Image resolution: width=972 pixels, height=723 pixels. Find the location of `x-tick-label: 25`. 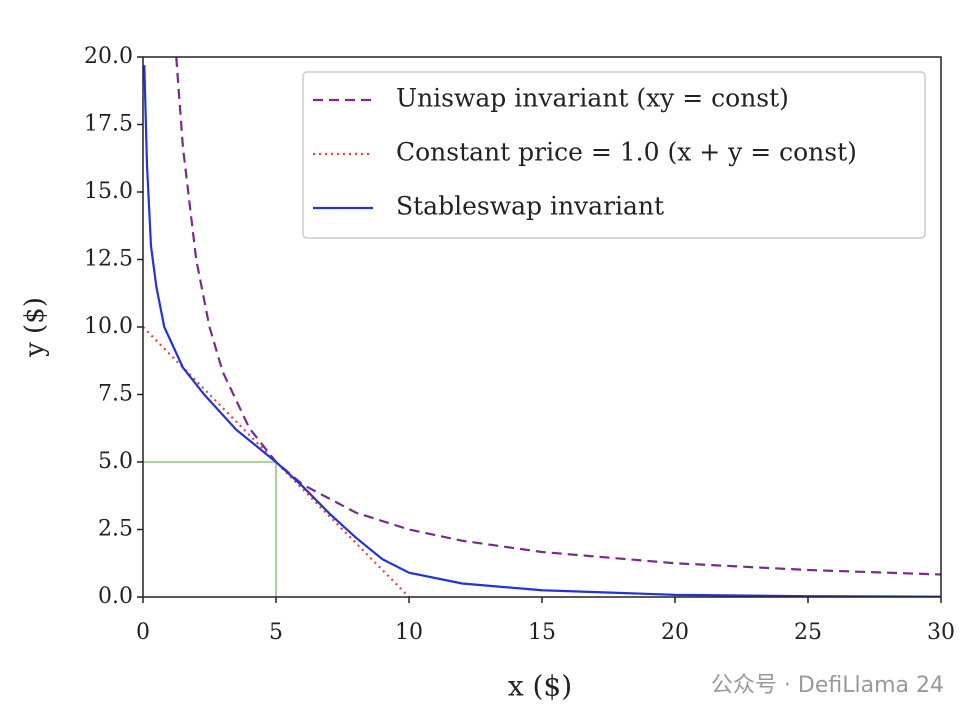

x-tick-label: 25 is located at coordinates (808, 632).